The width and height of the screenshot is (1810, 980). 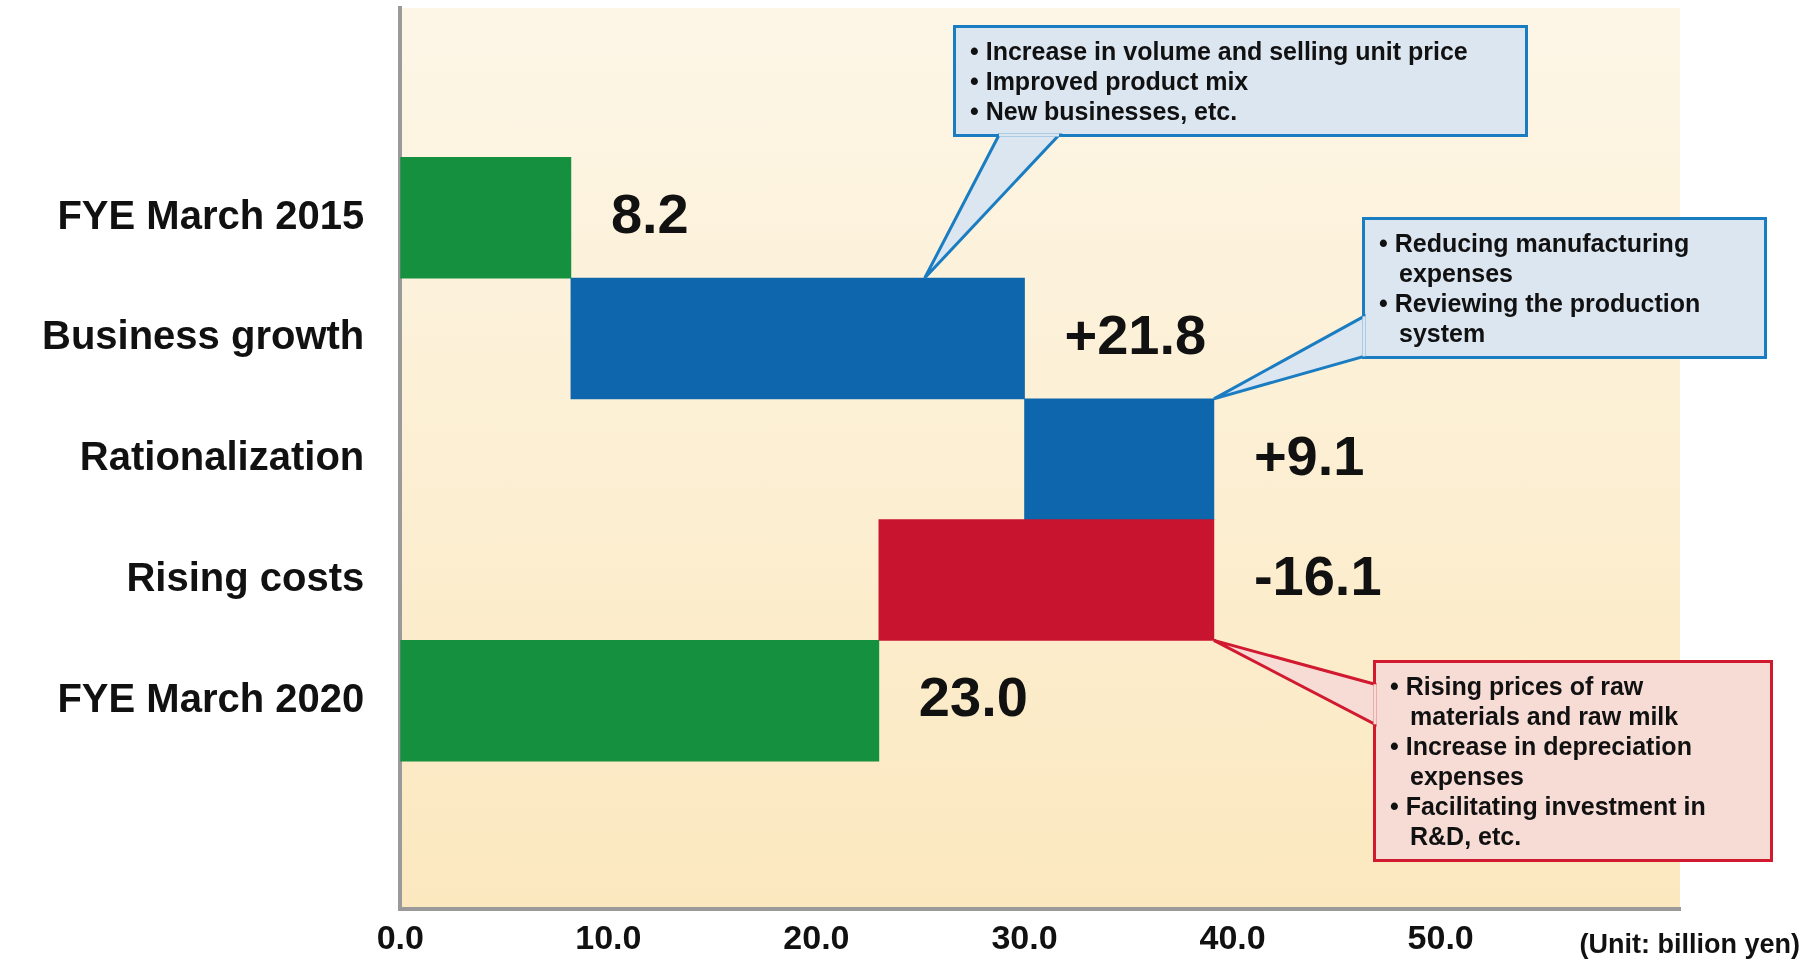 What do you see at coordinates (1135, 334) in the screenshot?
I see `data-label: +21.8` at bounding box center [1135, 334].